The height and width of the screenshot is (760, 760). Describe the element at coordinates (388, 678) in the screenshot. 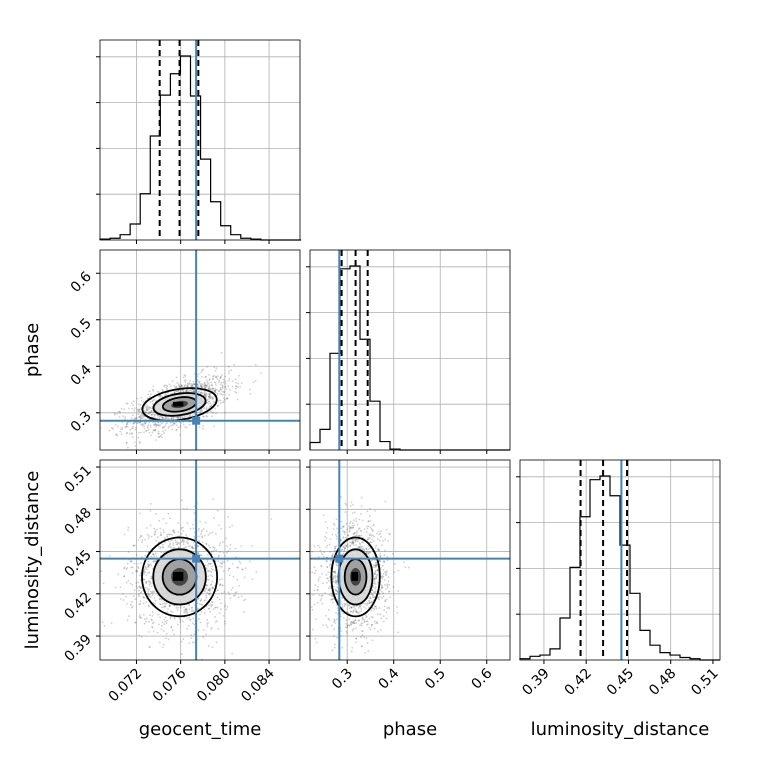

I see `x-tick-label: 0.4` at that location.